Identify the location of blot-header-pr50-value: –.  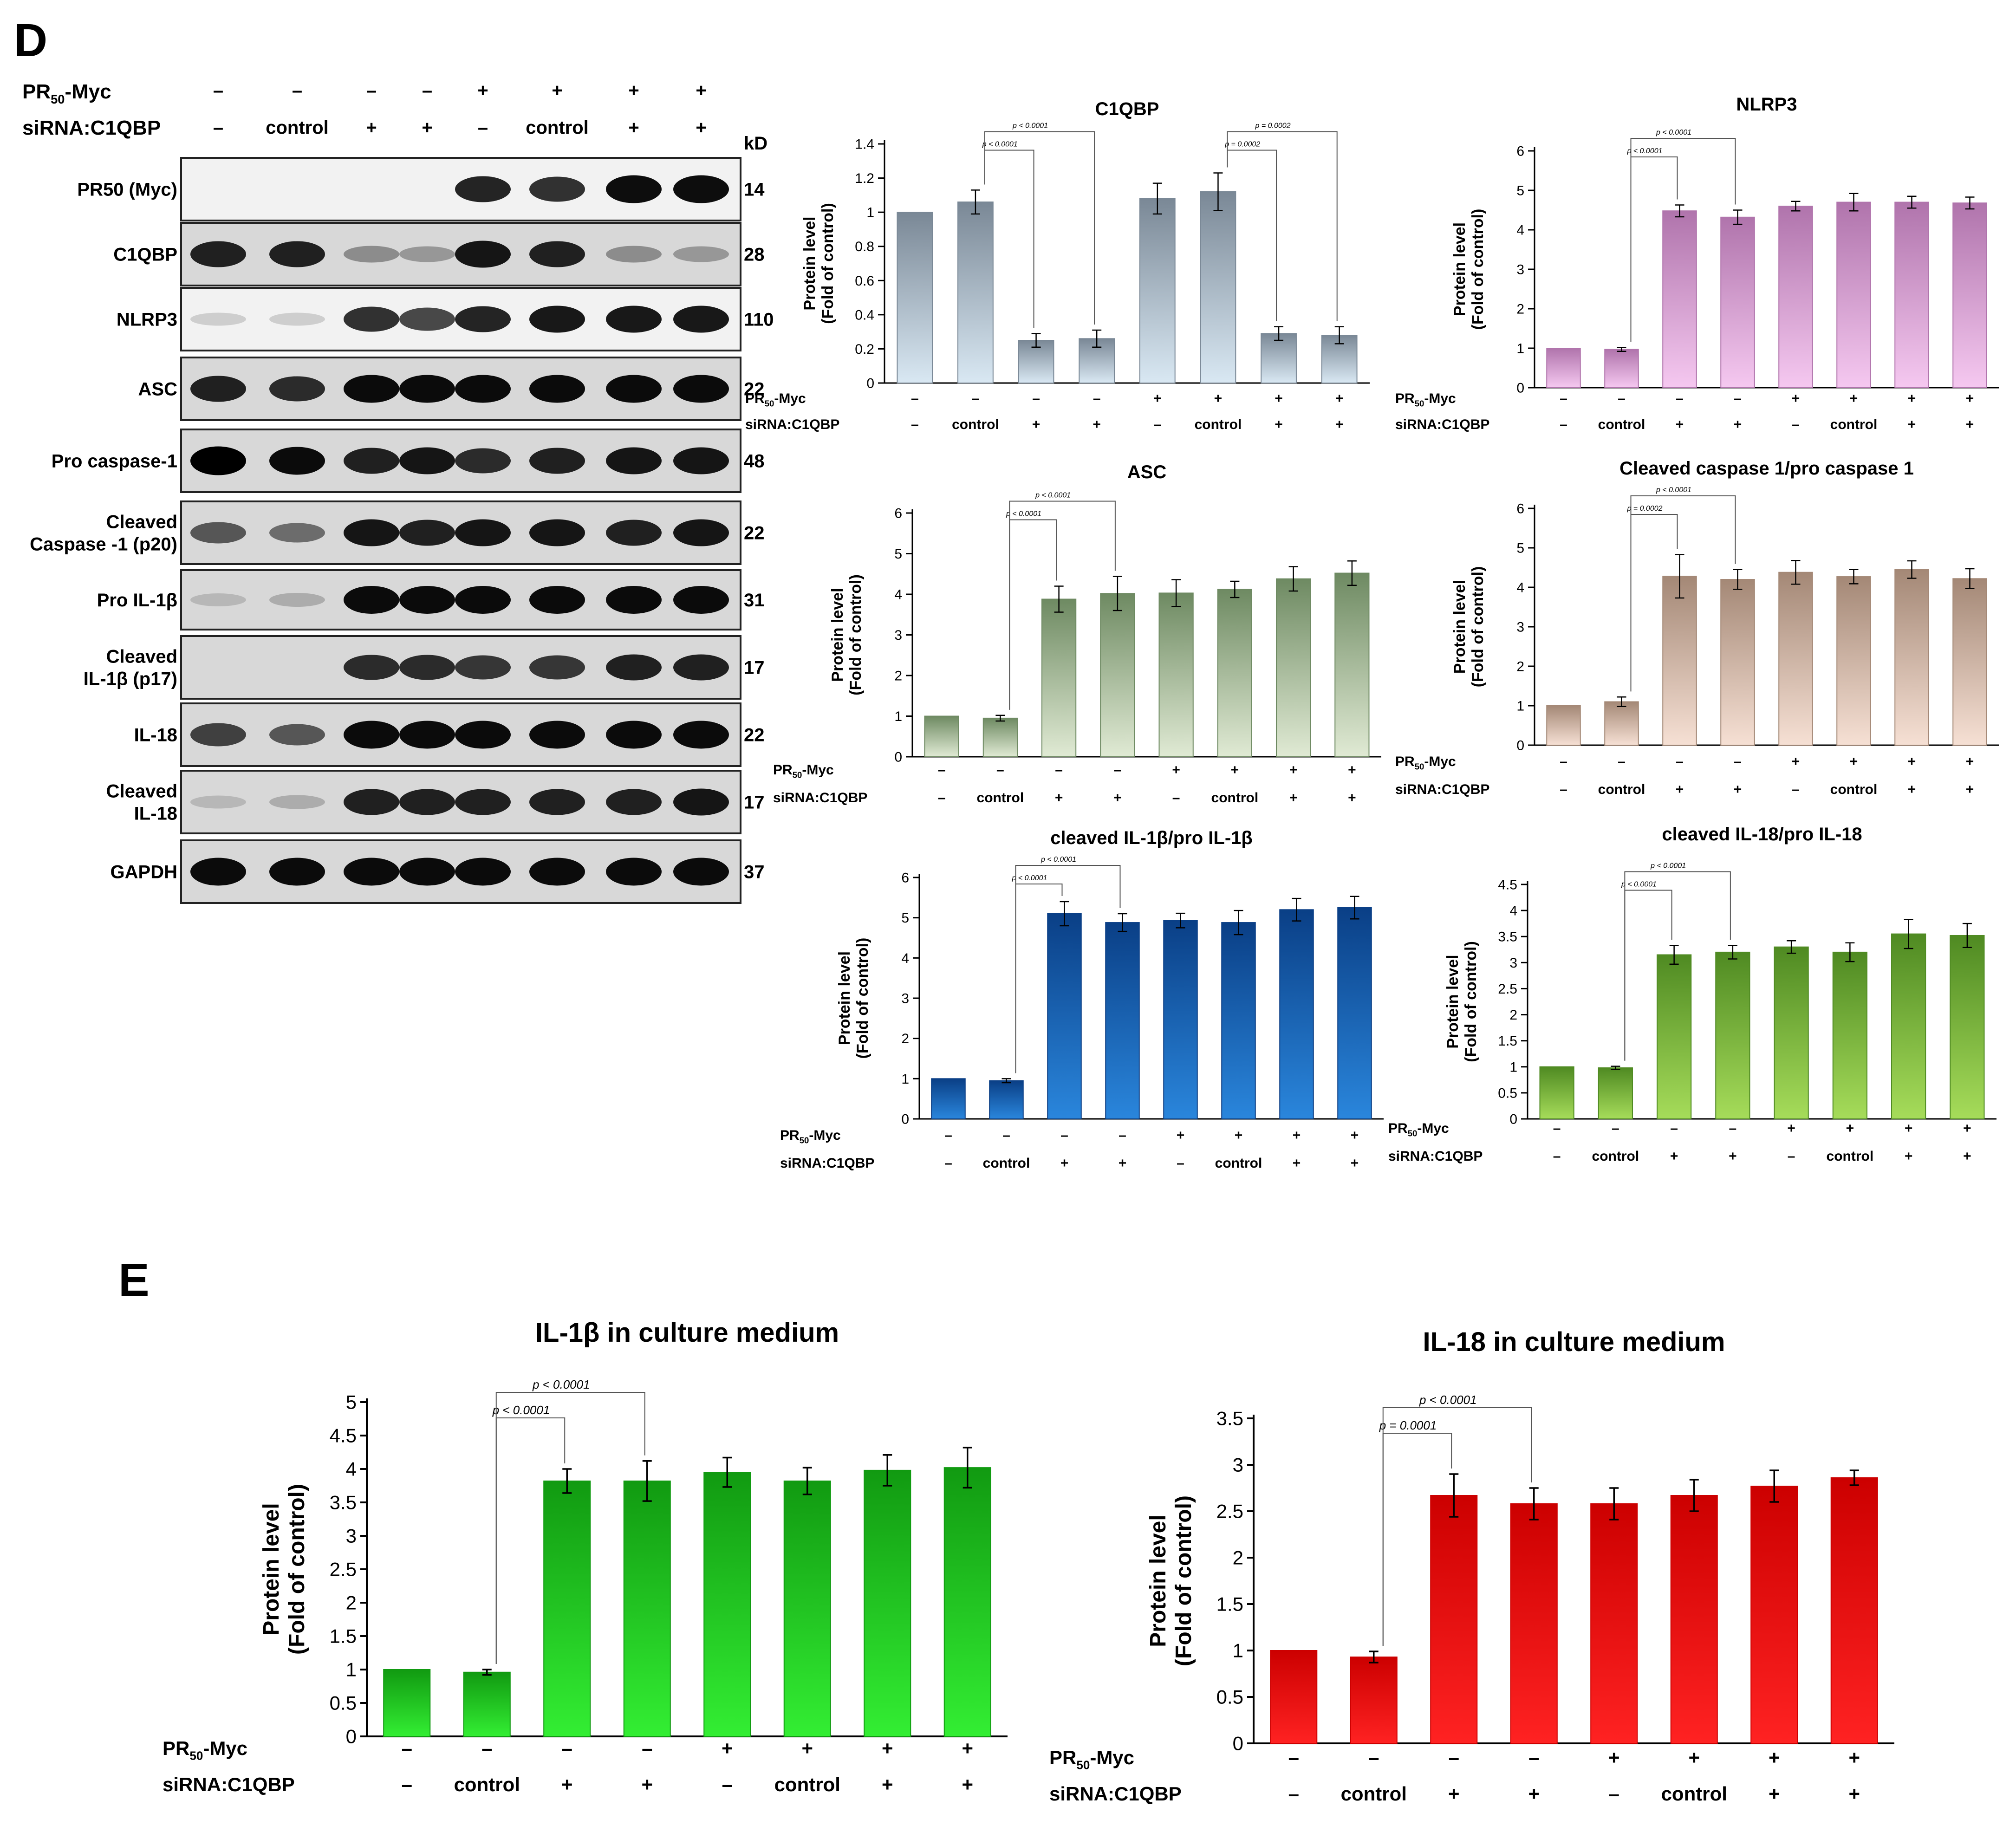
(218, 91).